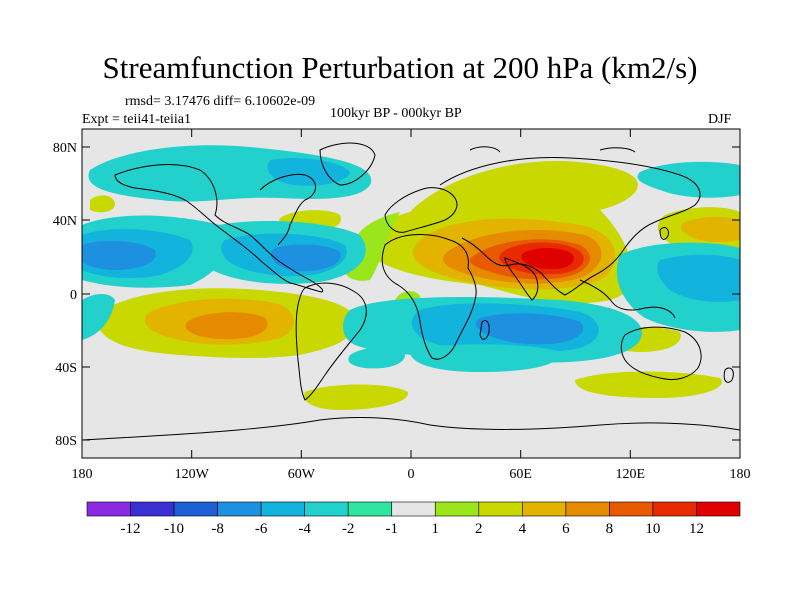 Image resolution: width=800 pixels, height=600 pixels. I want to click on coast-japan, so click(664, 233).